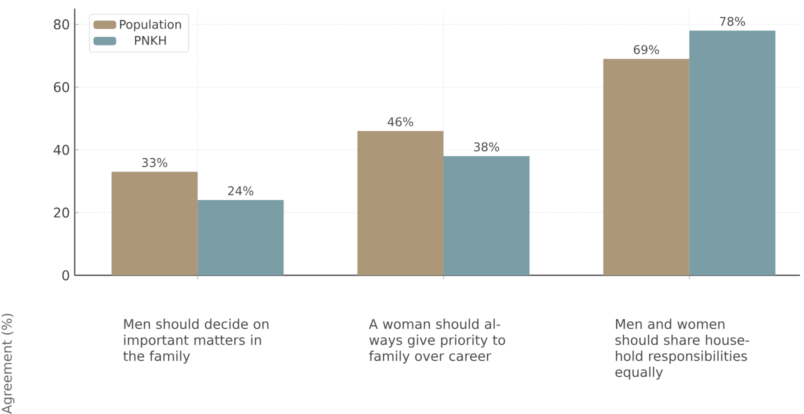  Describe the element at coordinates (62, 213) in the screenshot. I see `y-tick-label: 20` at that location.